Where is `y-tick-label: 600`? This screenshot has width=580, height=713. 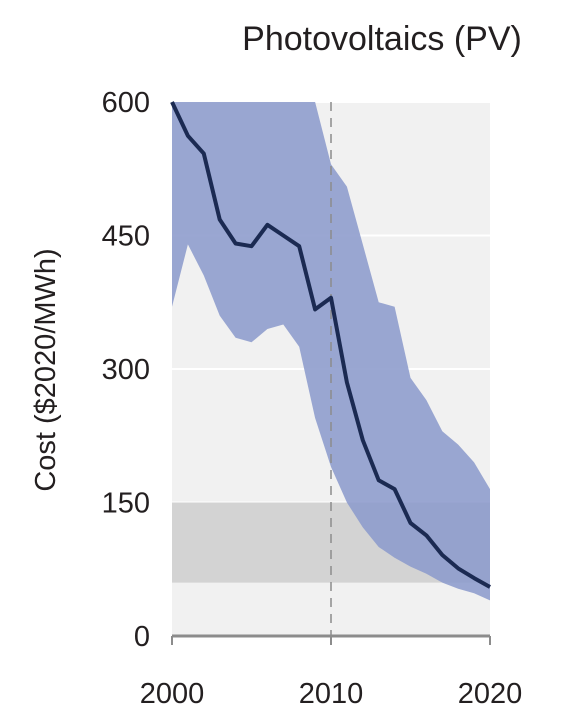 y-tick-label: 600 is located at coordinates (126, 103).